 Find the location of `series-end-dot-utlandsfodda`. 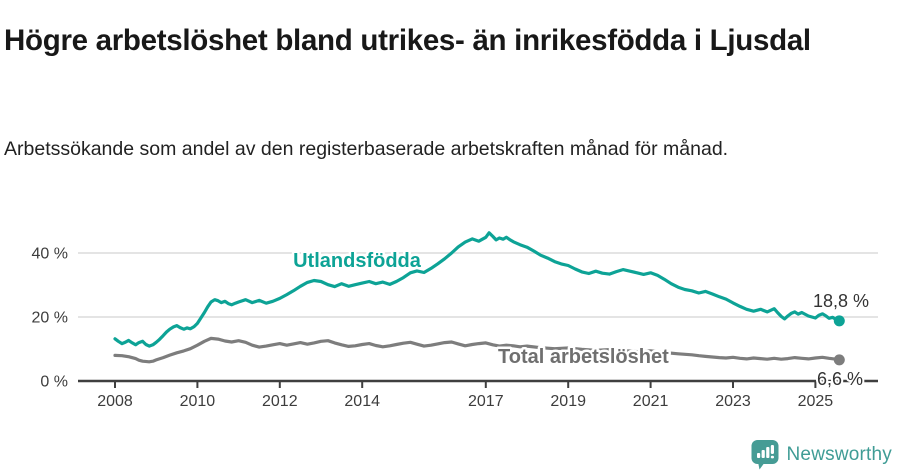

series-end-dot-utlandsfodda is located at coordinates (839, 321).